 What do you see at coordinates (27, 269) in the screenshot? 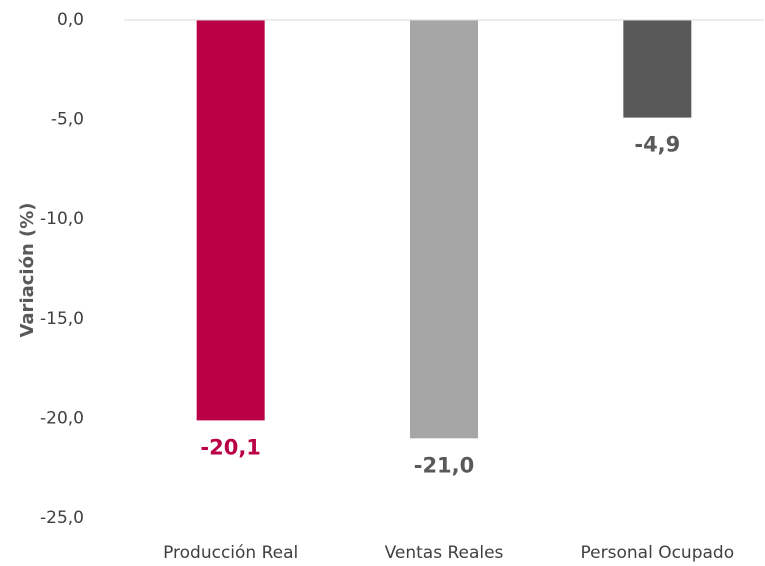
I see `y-axis-title: Variación (%)` at bounding box center [27, 269].